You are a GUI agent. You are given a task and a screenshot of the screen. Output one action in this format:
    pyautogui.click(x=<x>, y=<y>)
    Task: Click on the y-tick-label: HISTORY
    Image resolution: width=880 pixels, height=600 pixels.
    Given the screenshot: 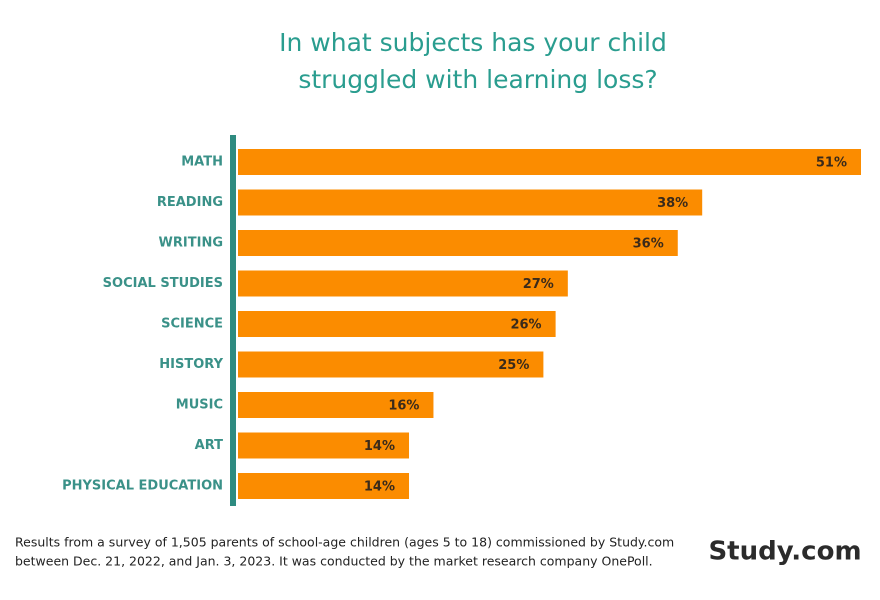 What is the action you would take?
    pyautogui.click(x=191, y=364)
    